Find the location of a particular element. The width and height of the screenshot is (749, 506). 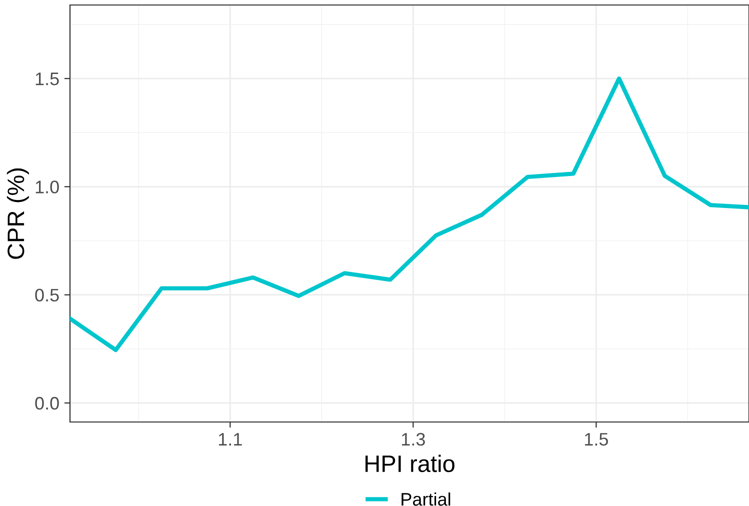

x-tick-label: 1.1 is located at coordinates (230, 439).